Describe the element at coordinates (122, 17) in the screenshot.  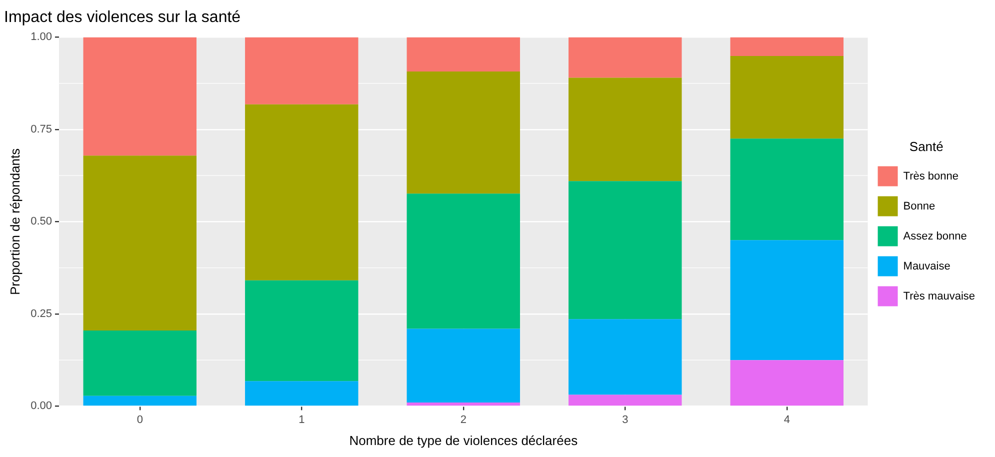
I see `chart-title: Impact des violences sur la santé` at that location.